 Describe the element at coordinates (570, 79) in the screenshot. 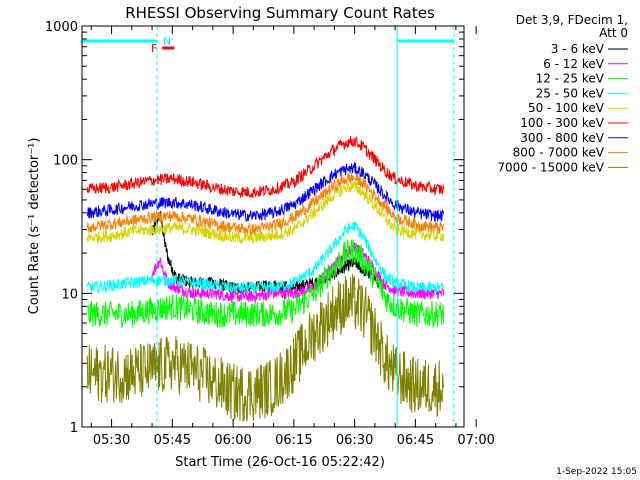

I see `legend-entry-2: 12 - 25 keV` at that location.